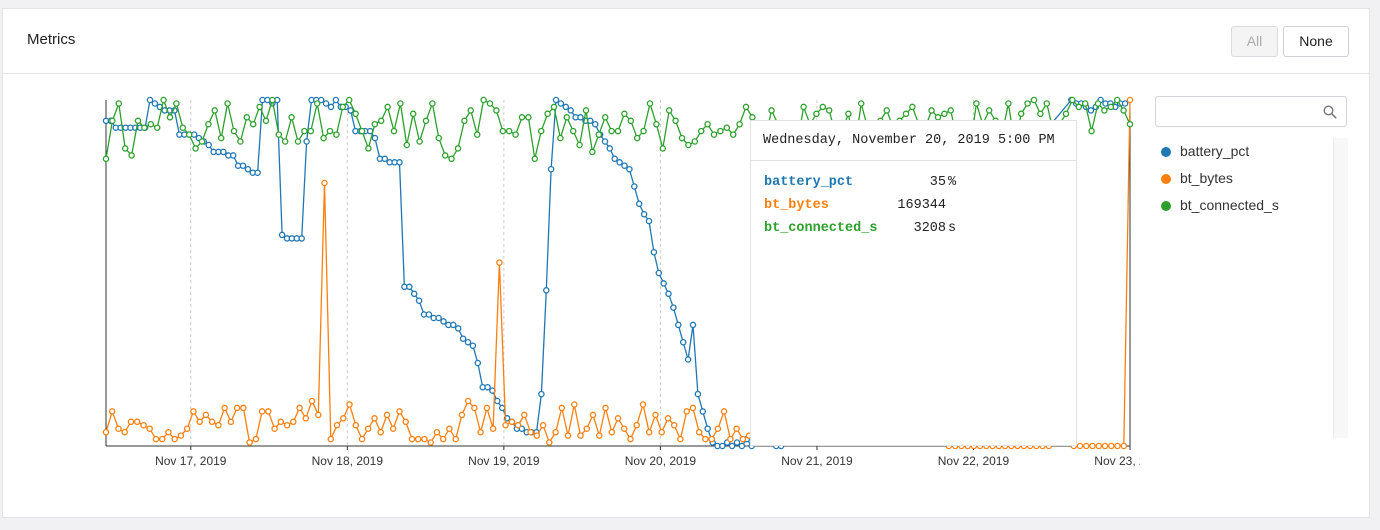  I want to click on legend-search, so click(1251, 111).